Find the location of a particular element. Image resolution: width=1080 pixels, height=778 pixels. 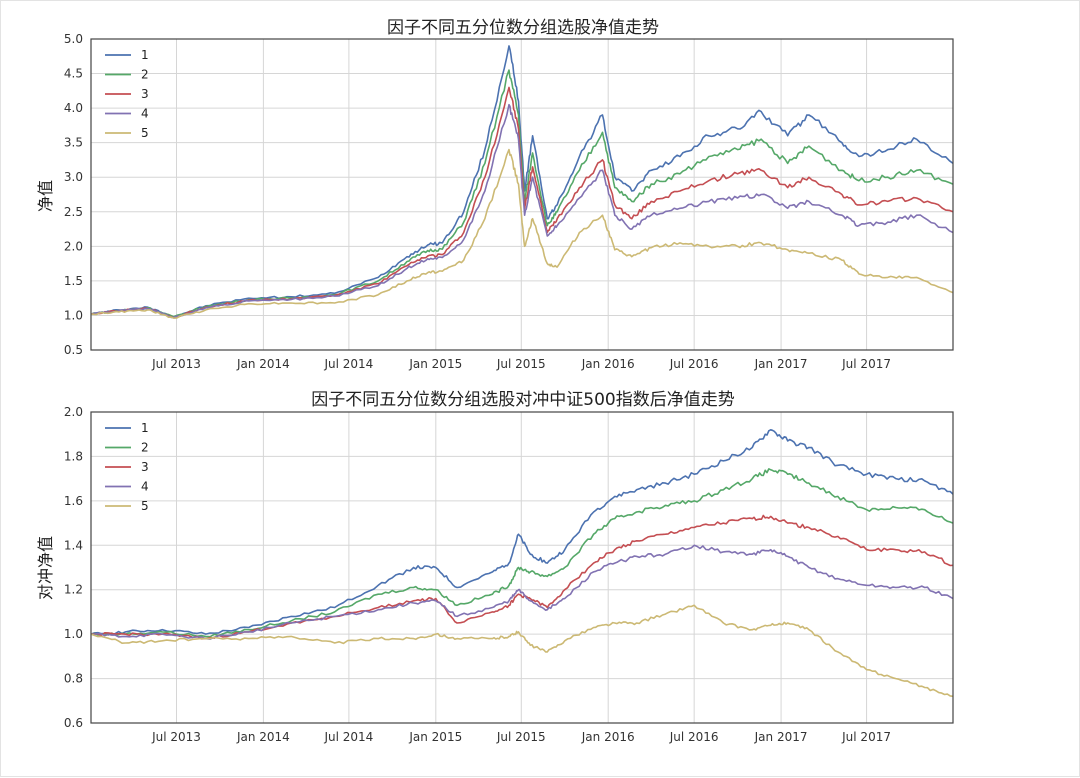

y-tick-label: 0.5 is located at coordinates (73, 350).